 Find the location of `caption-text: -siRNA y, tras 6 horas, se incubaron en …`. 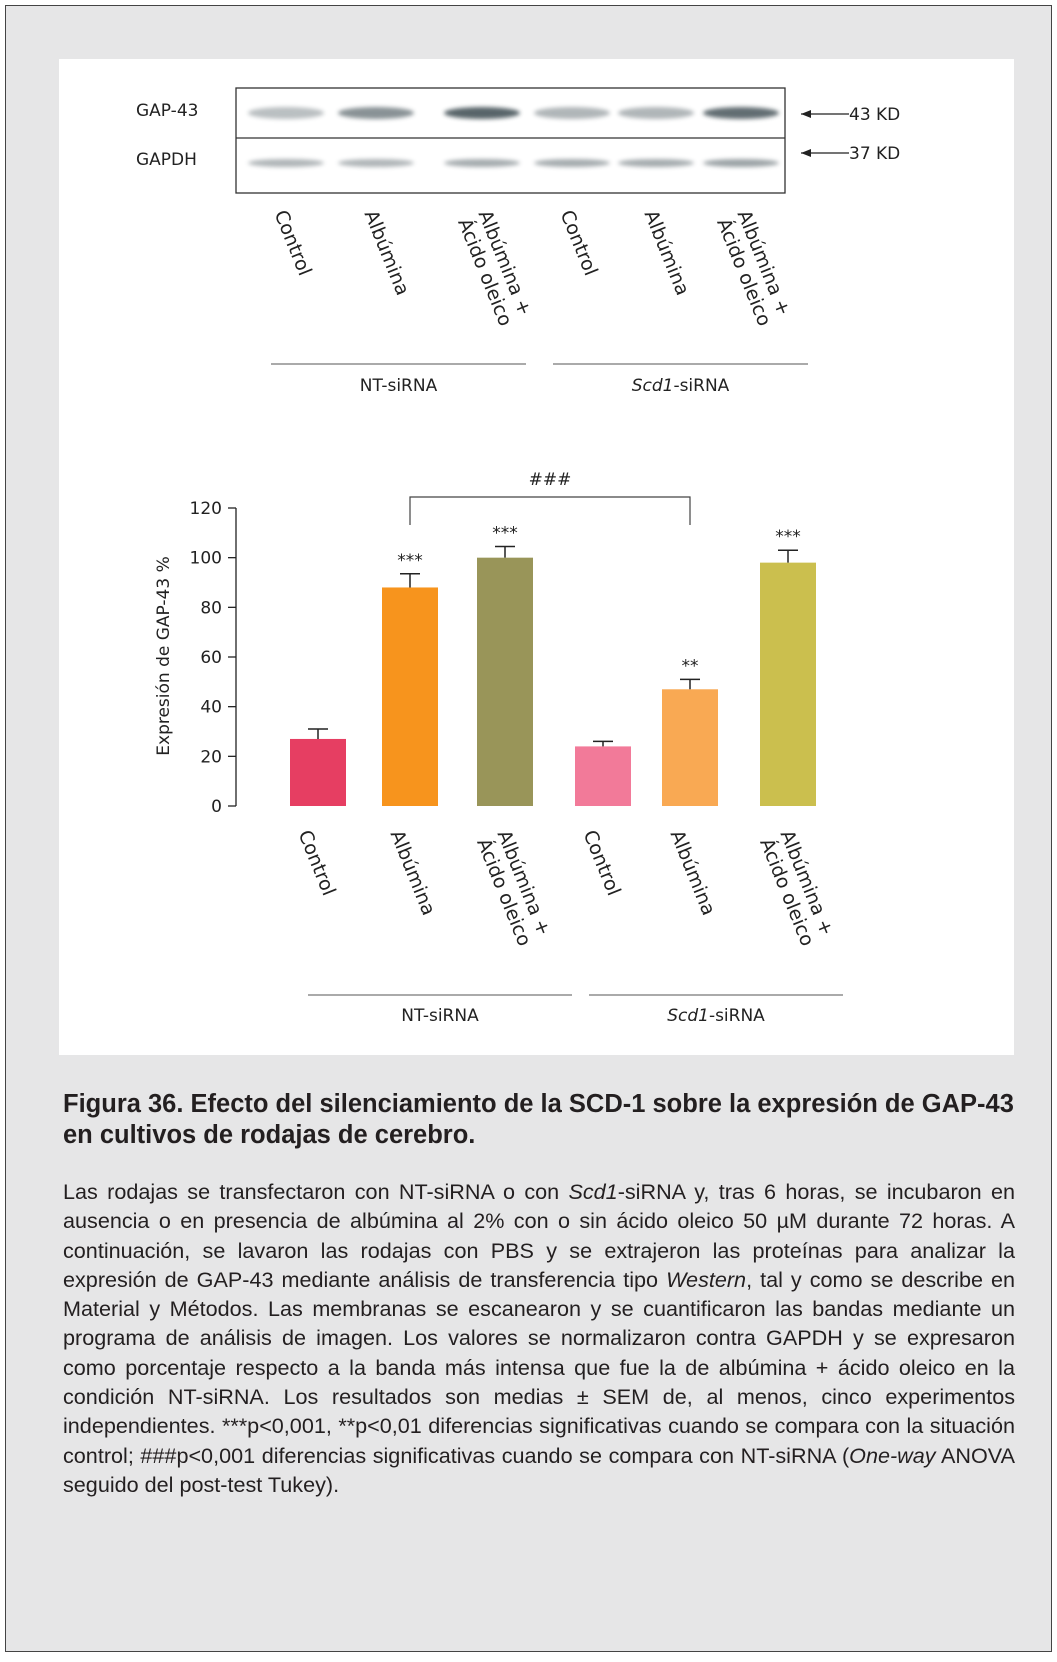

caption-text: -siRNA y, tras 6 horas, se incubaron en … is located at coordinates (539, 1235).